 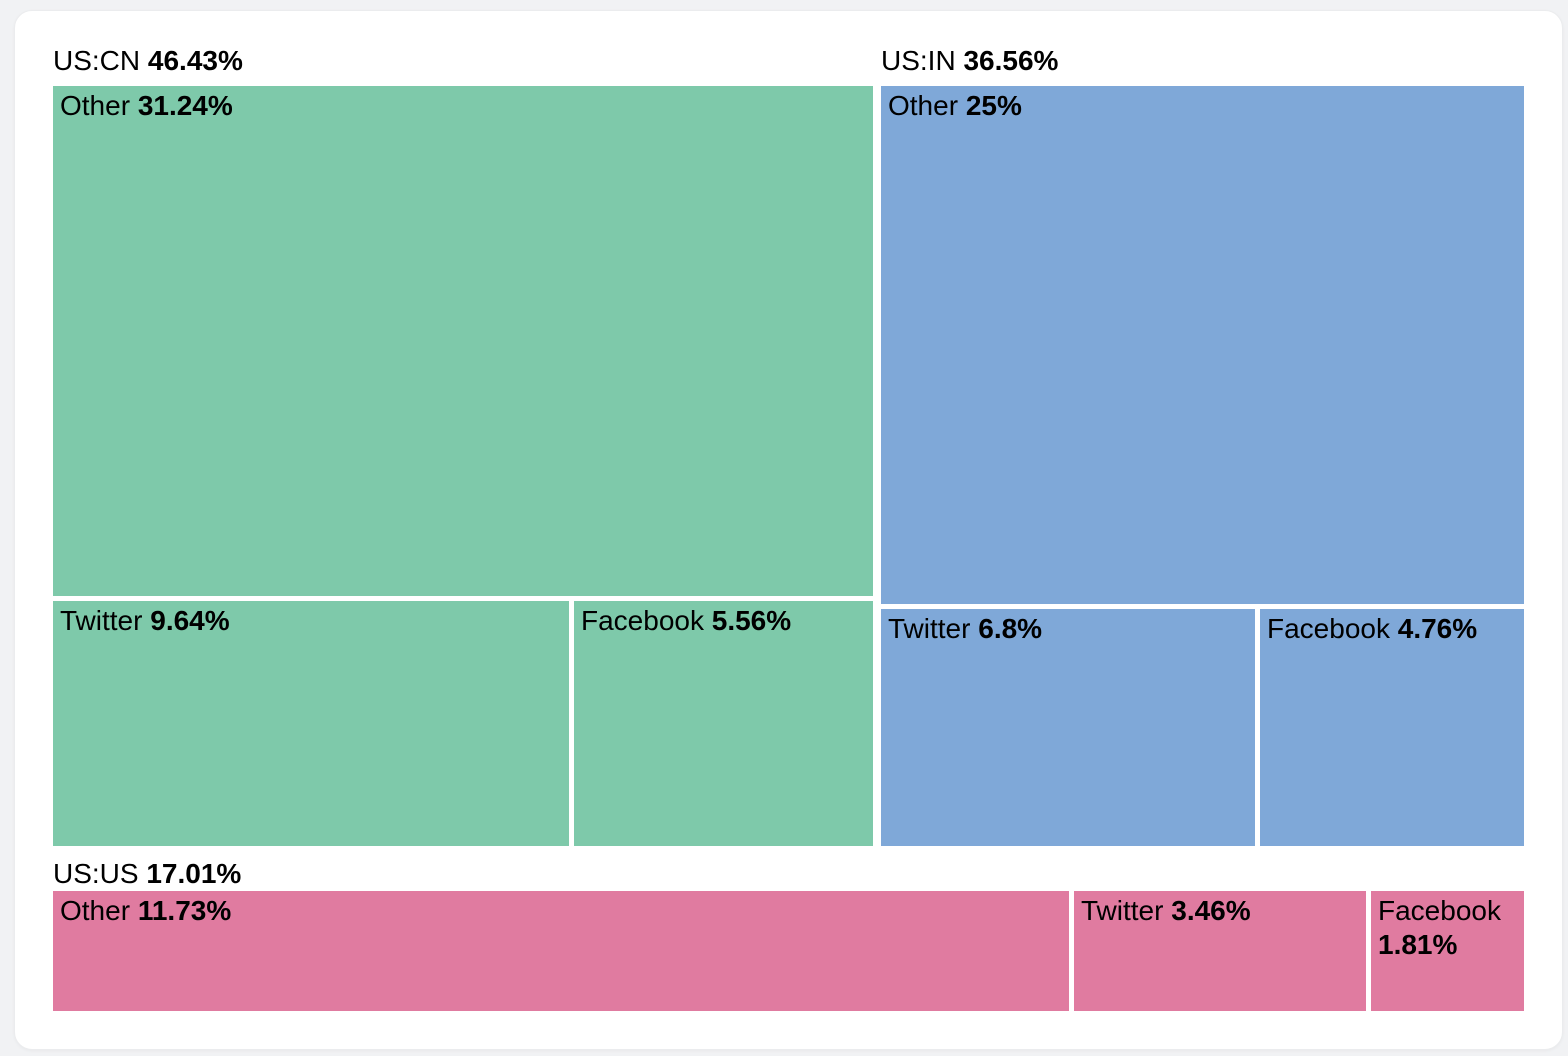 I want to click on group-name: US:US, so click(x=96, y=873).